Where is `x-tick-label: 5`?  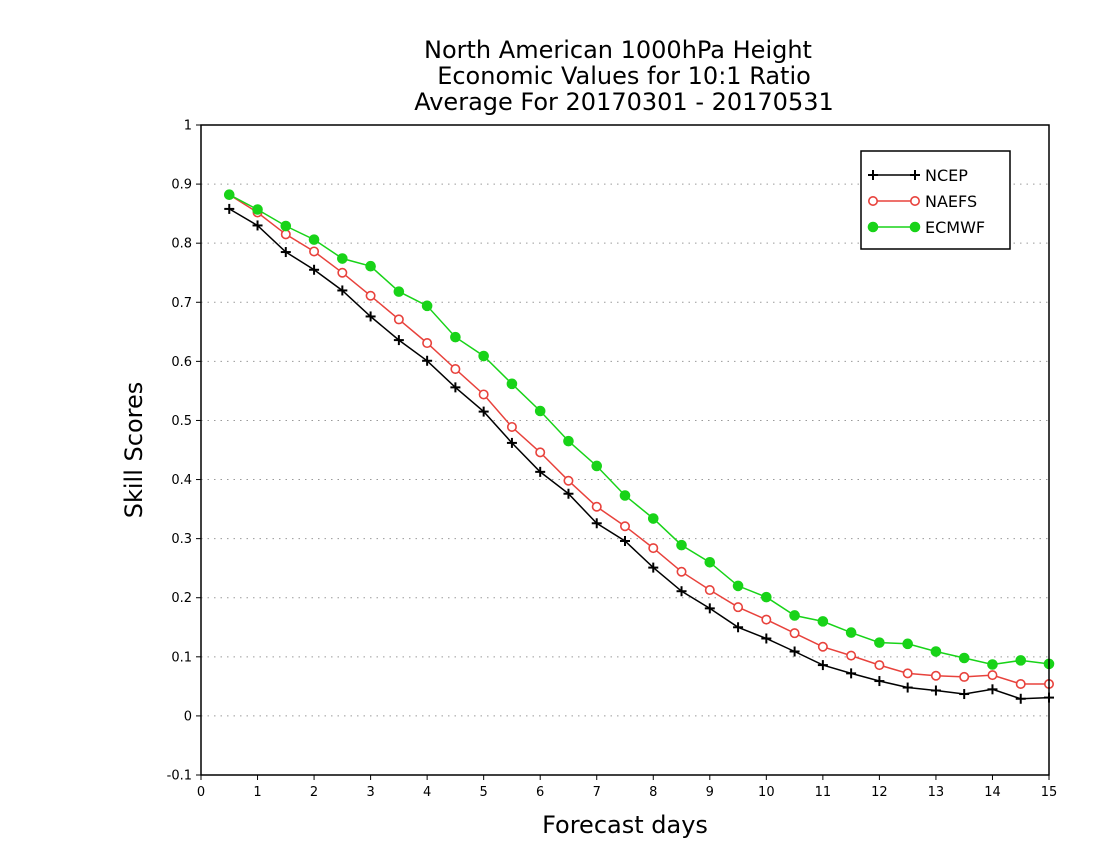
x-tick-label: 5 is located at coordinates (484, 792).